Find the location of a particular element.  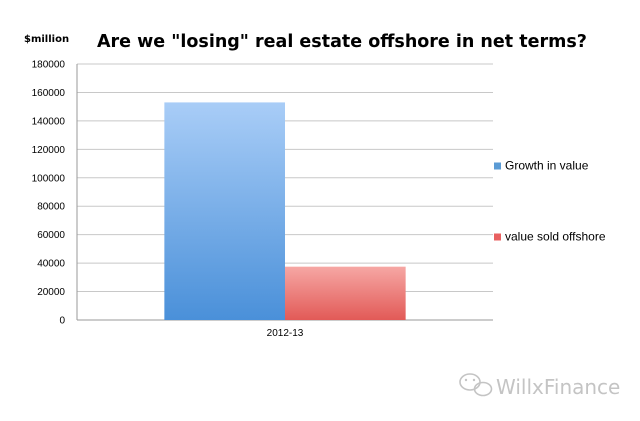

bar-value-sold-offshore is located at coordinates (345, 293).